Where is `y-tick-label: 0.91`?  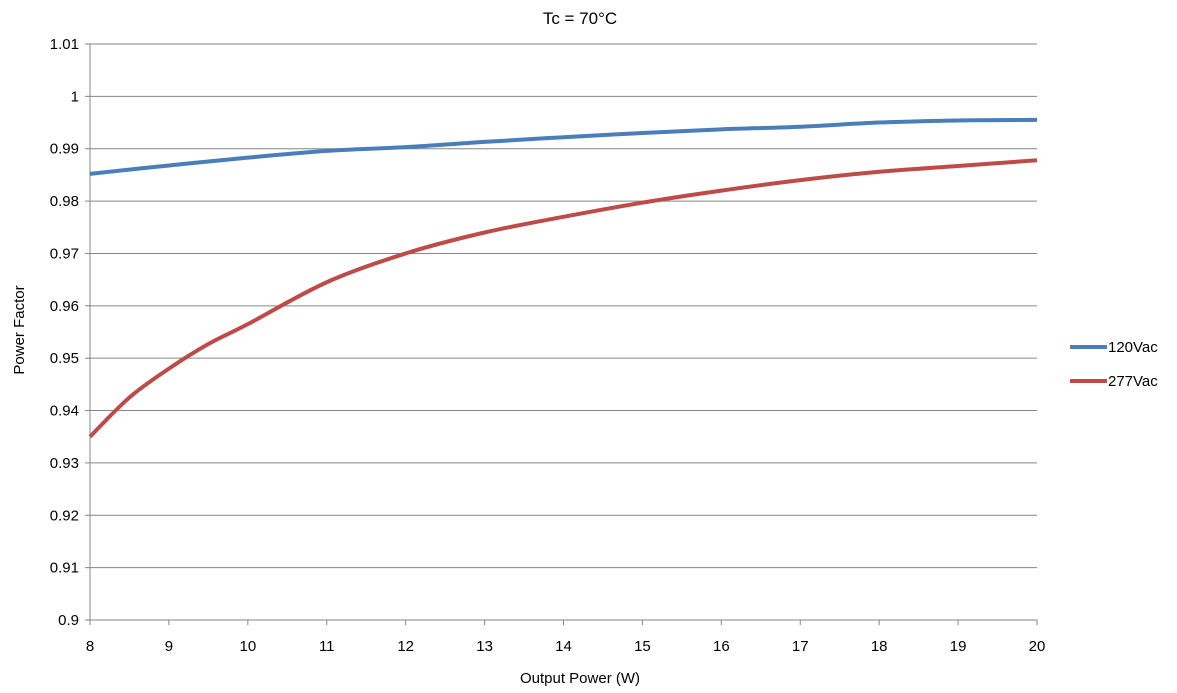 y-tick-label: 0.91 is located at coordinates (64, 568).